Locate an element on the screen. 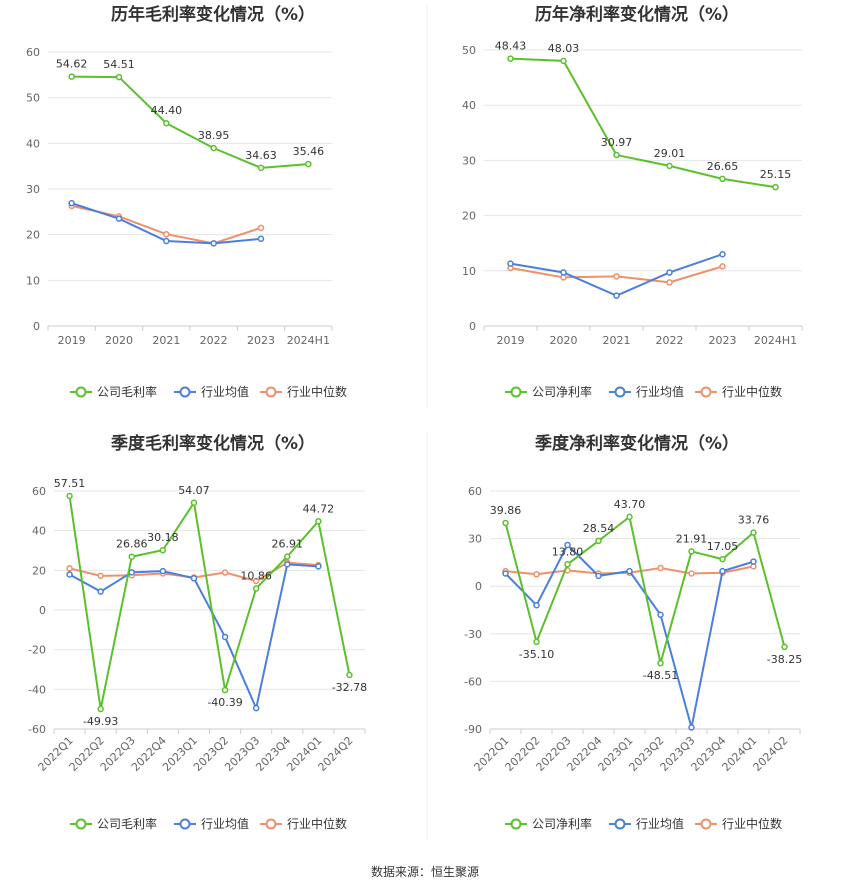  x-tick-label: 2024H1 is located at coordinates (775, 340).